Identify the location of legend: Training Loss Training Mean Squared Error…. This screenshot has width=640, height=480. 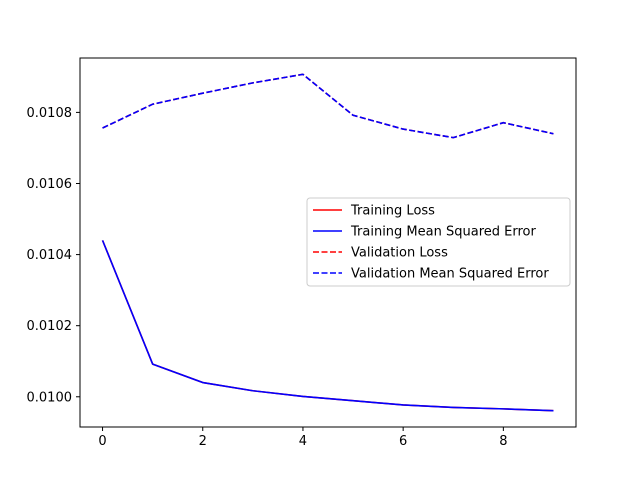
(438, 242).